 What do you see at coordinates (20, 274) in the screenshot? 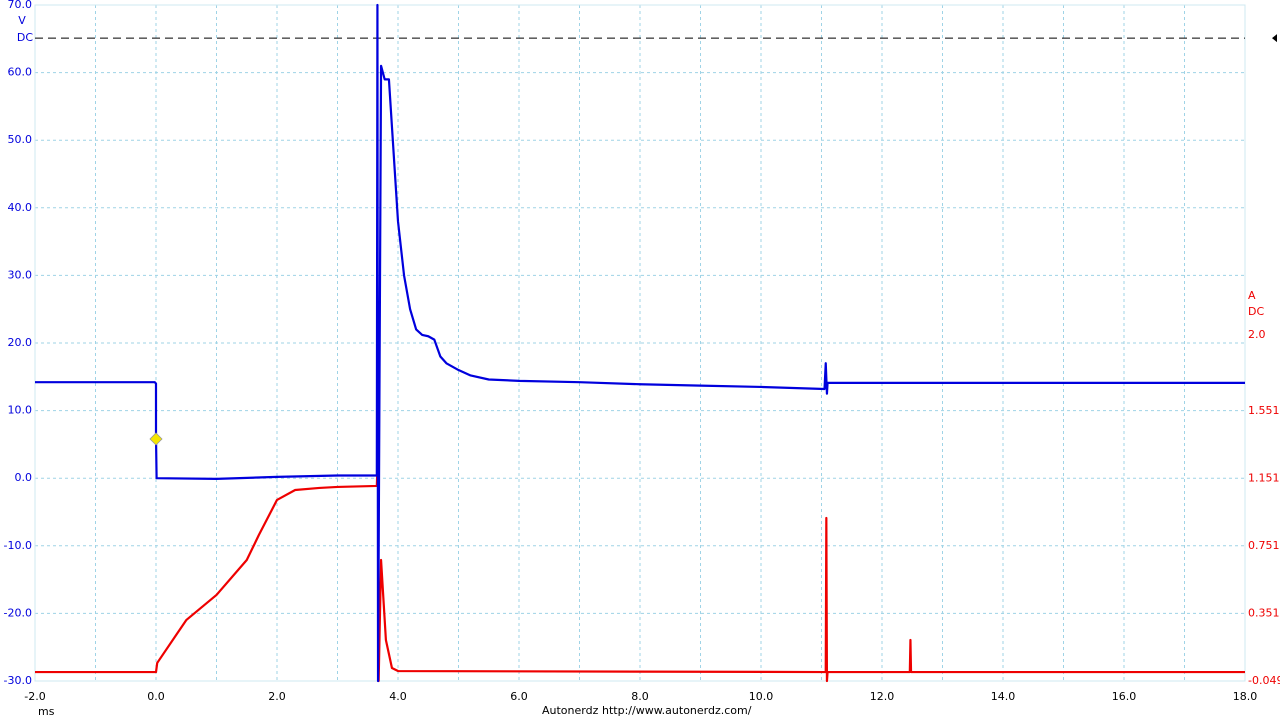
I see `y-tick-label: 30.0` at bounding box center [20, 274].